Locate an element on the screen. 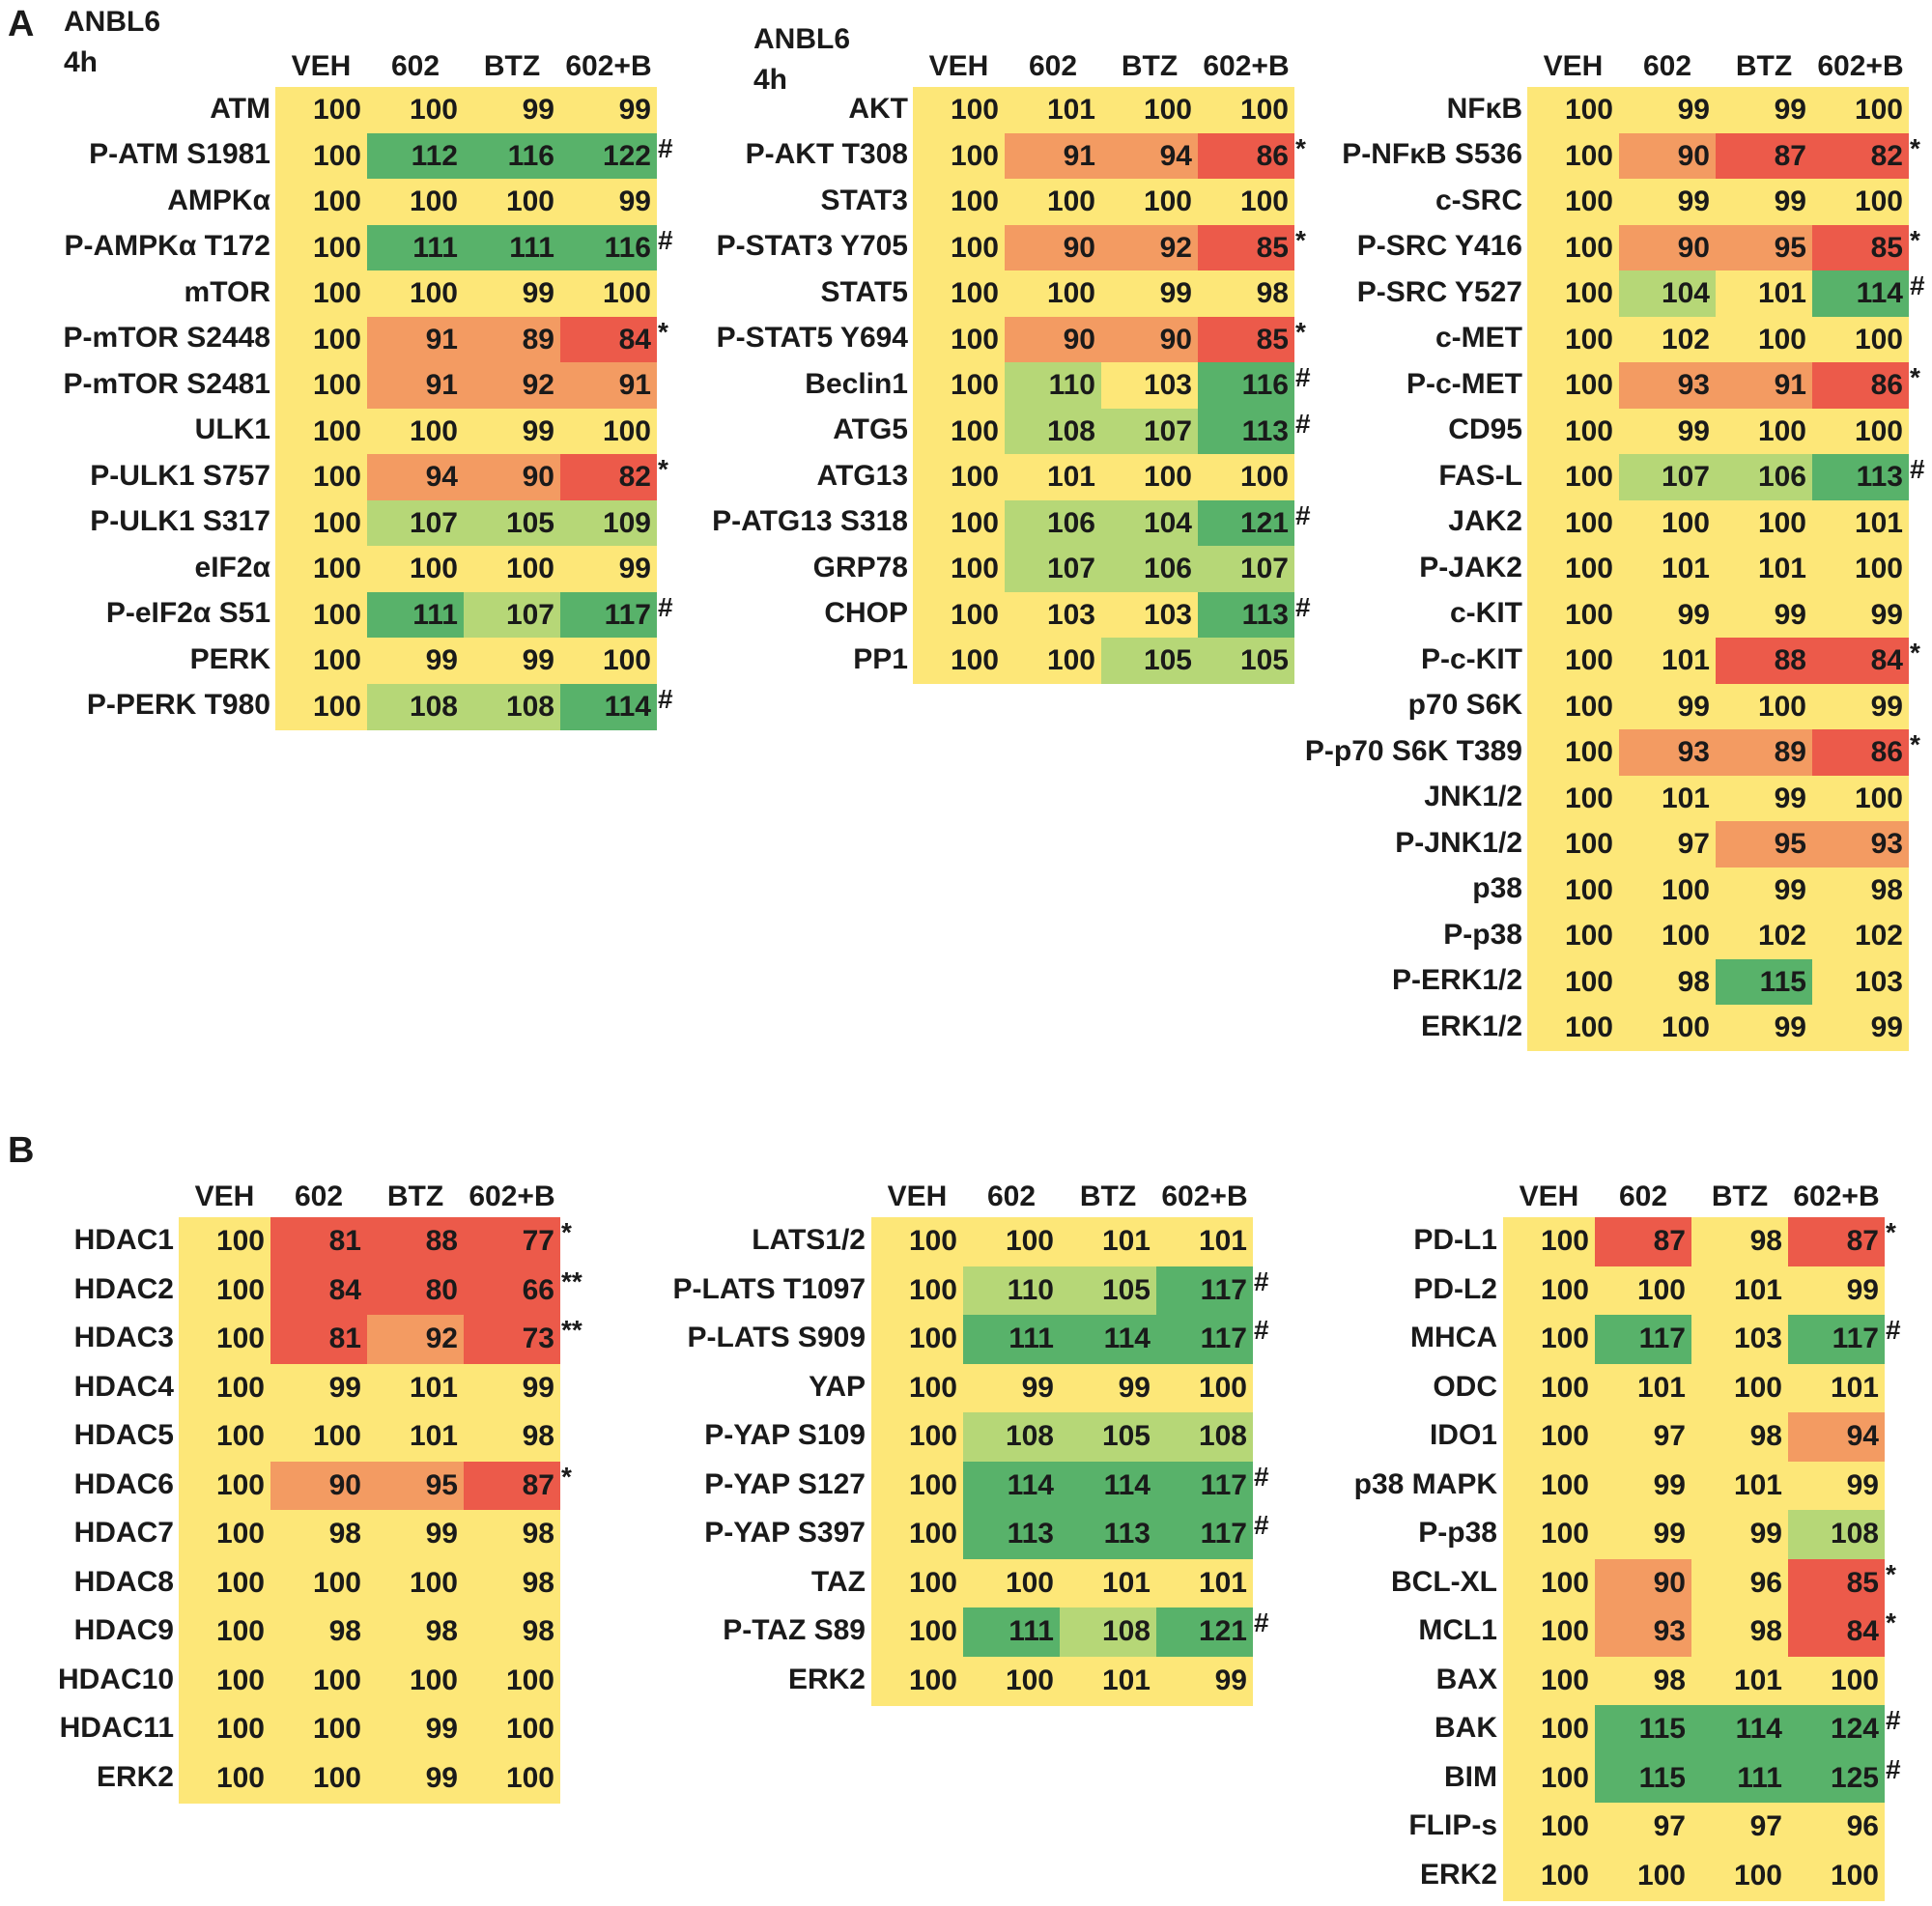  row-label: HDAC3 is located at coordinates (123, 1338).